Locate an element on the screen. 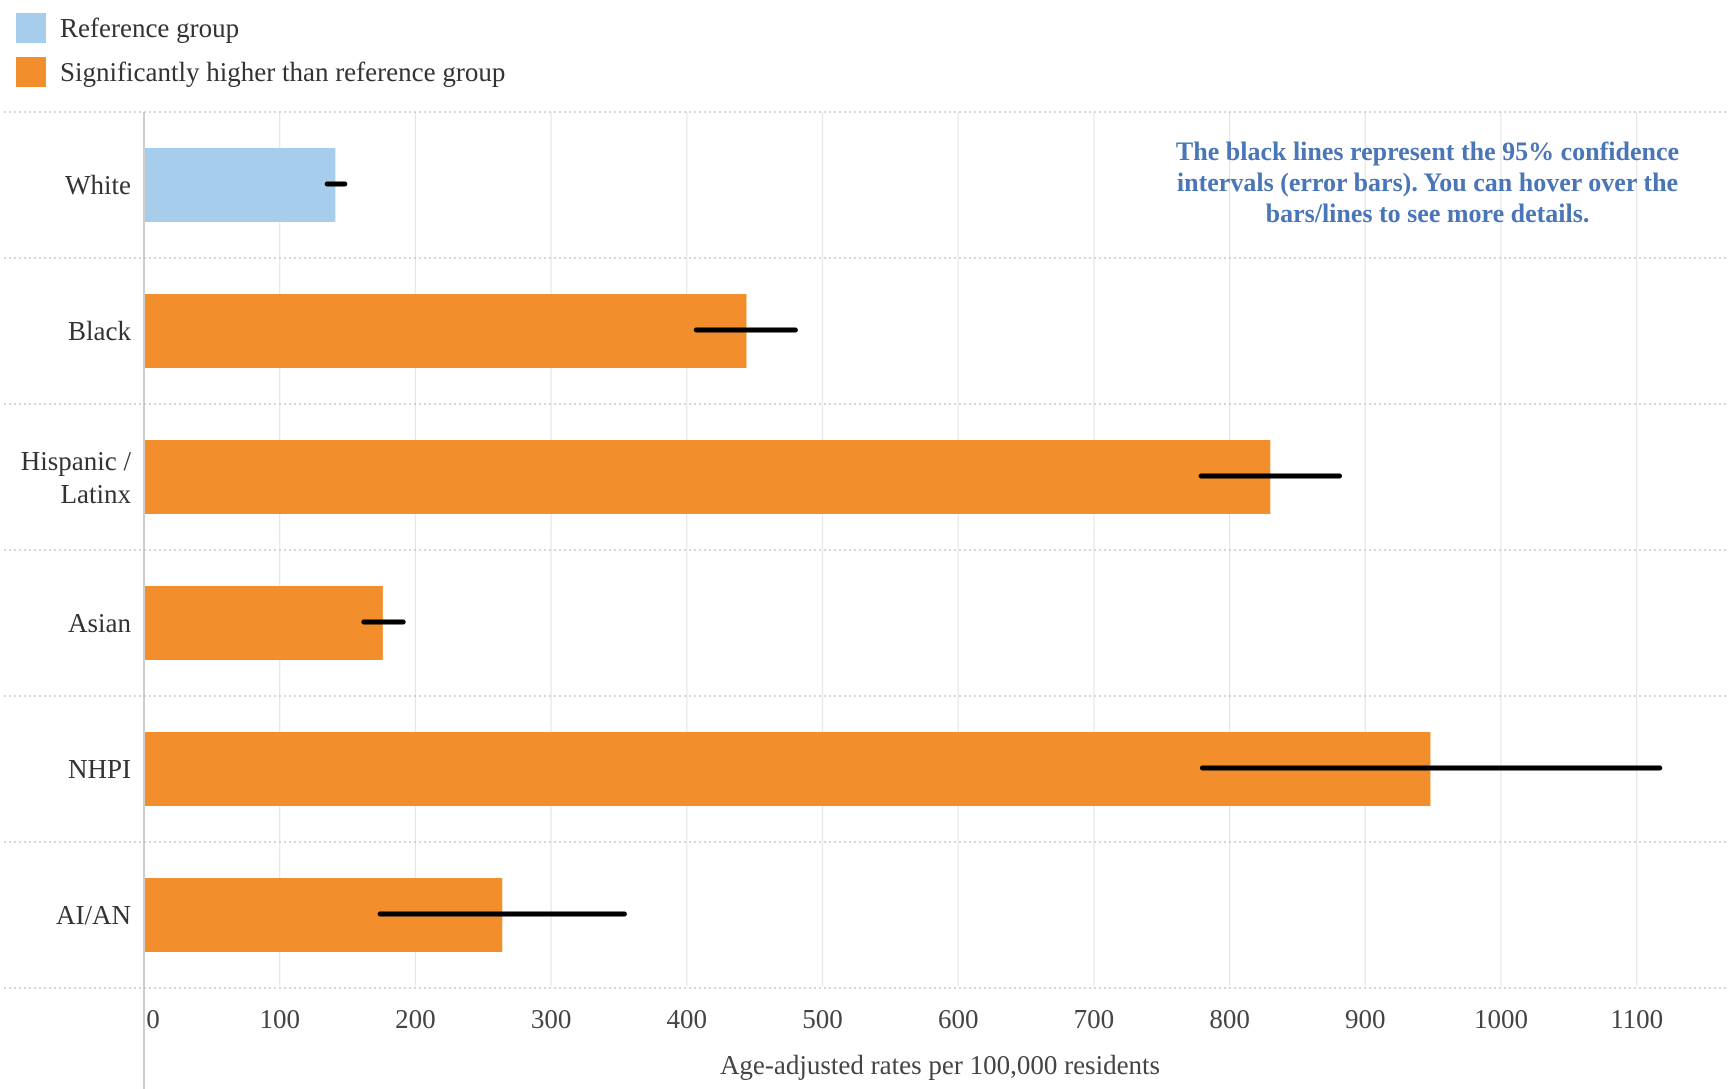  category-label-line: Hispanic / is located at coordinates (76, 461).